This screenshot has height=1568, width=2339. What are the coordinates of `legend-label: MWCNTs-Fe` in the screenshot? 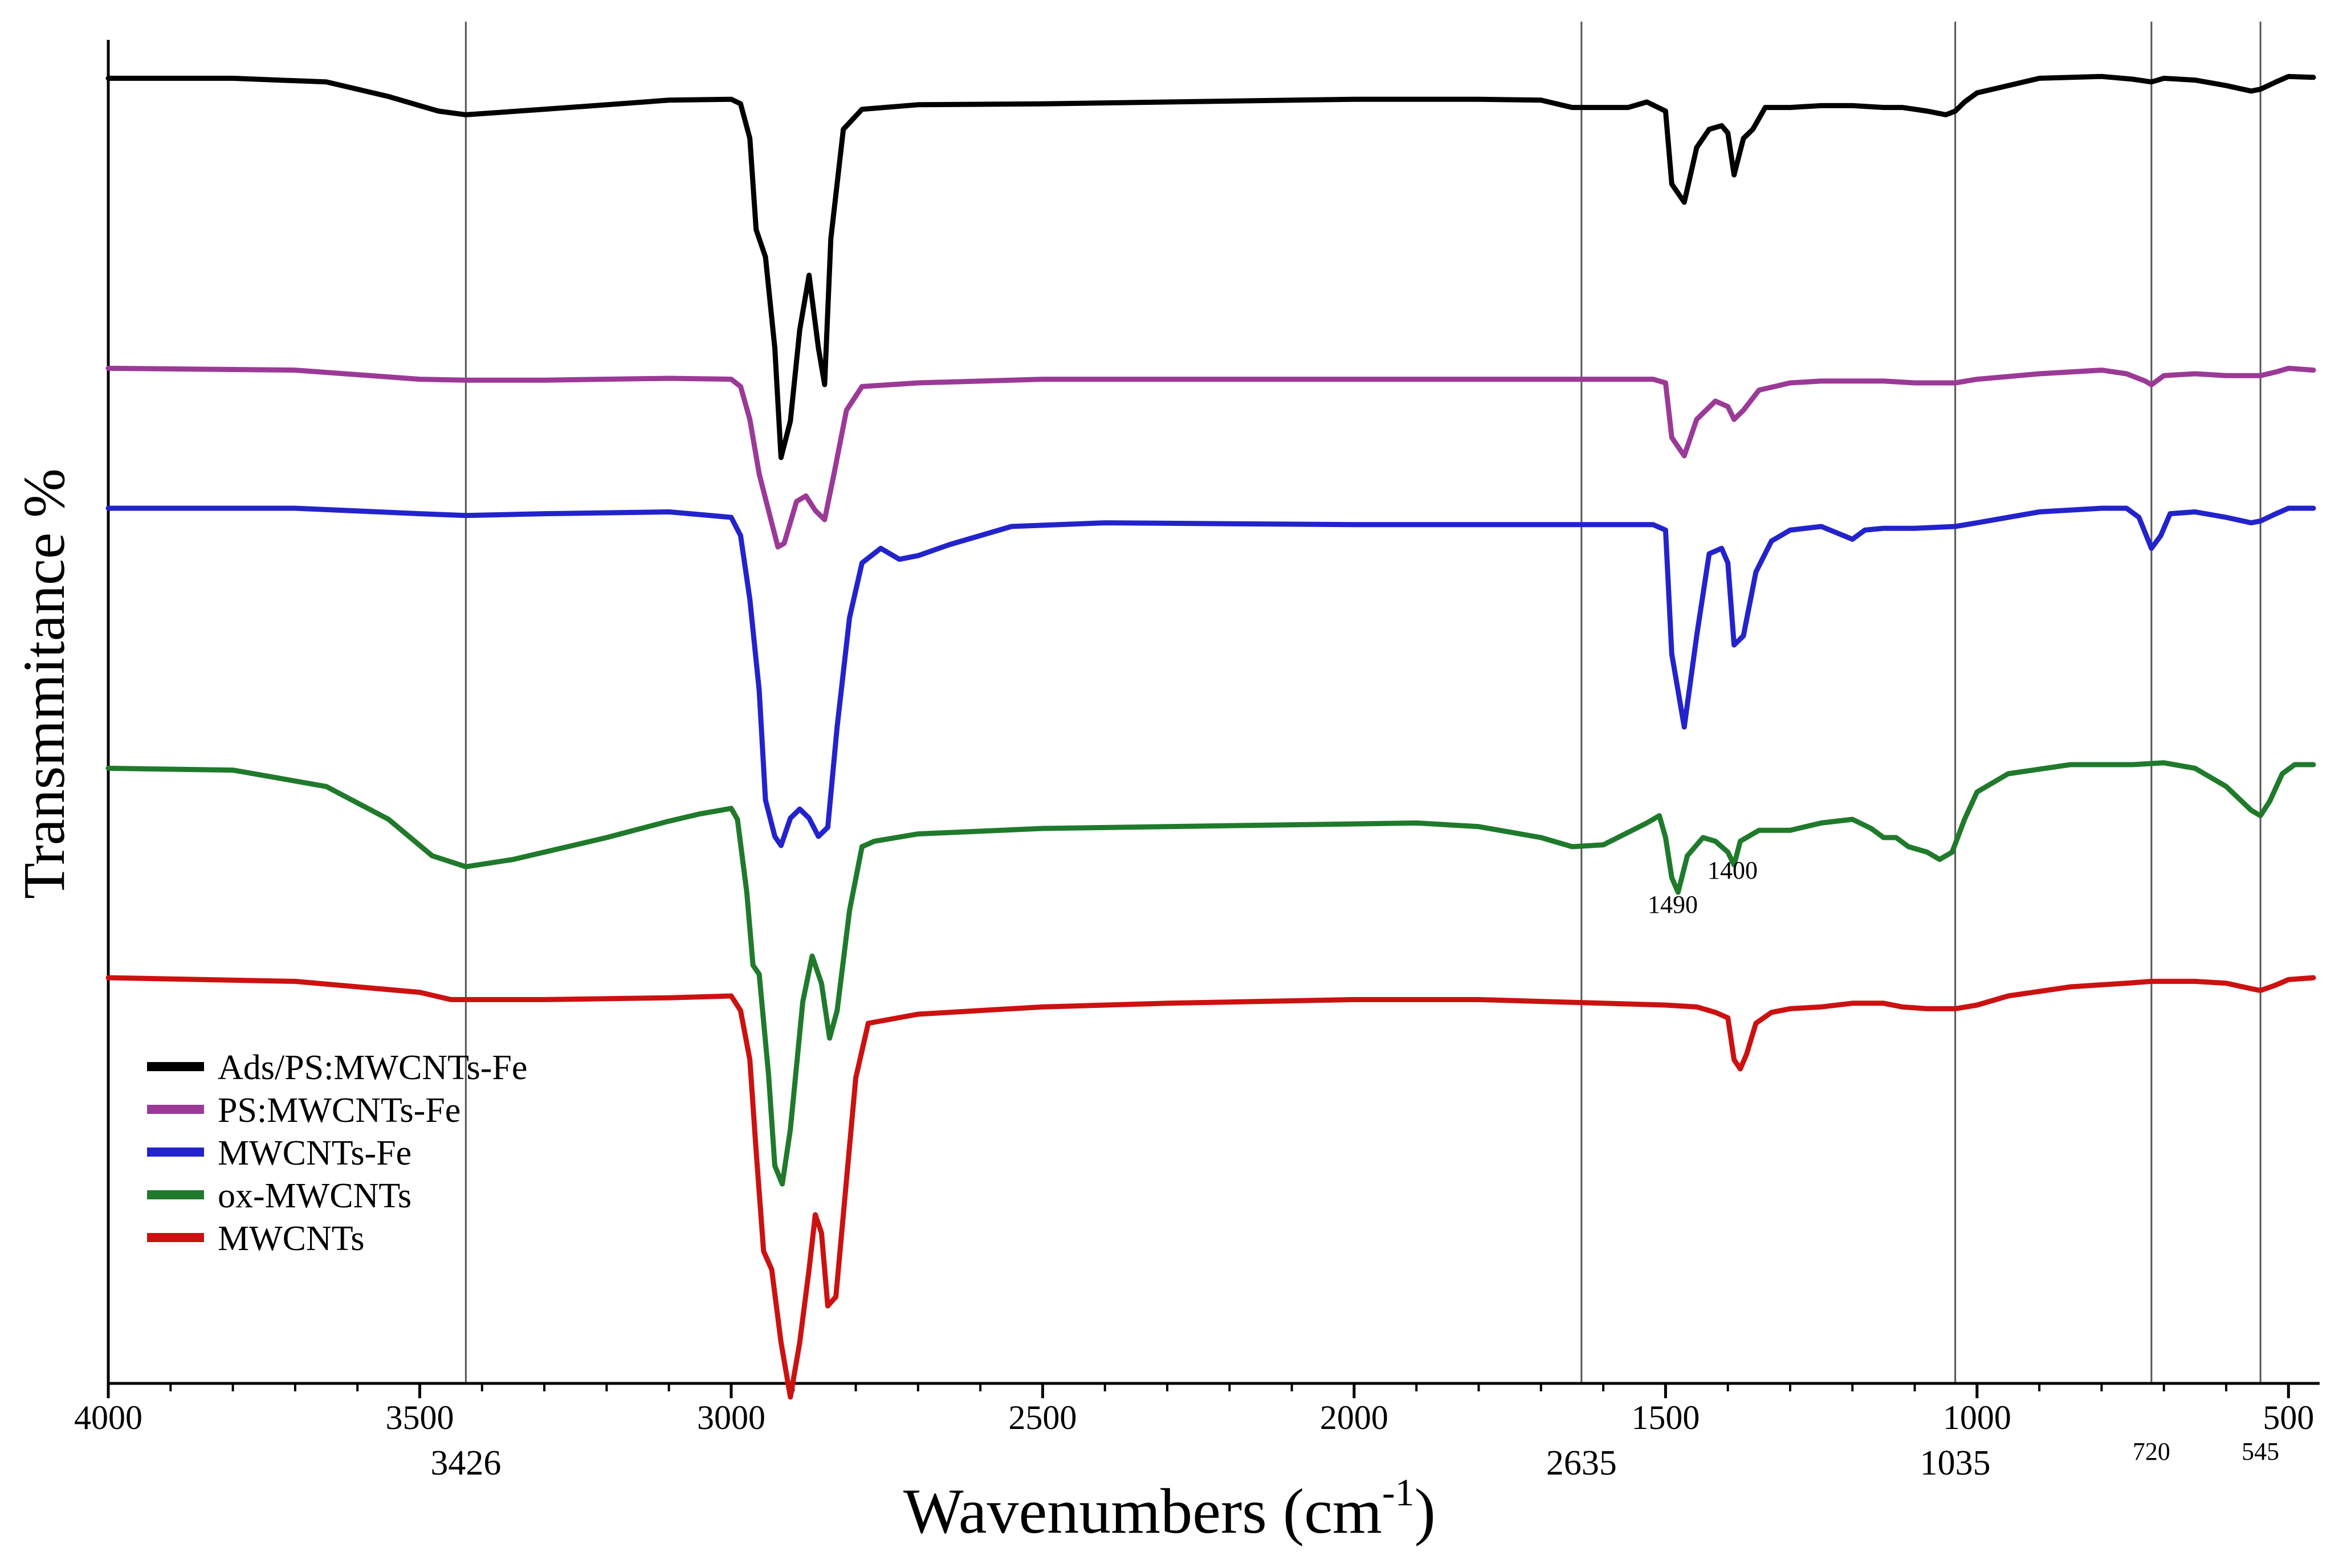 It's located at (314, 1153).